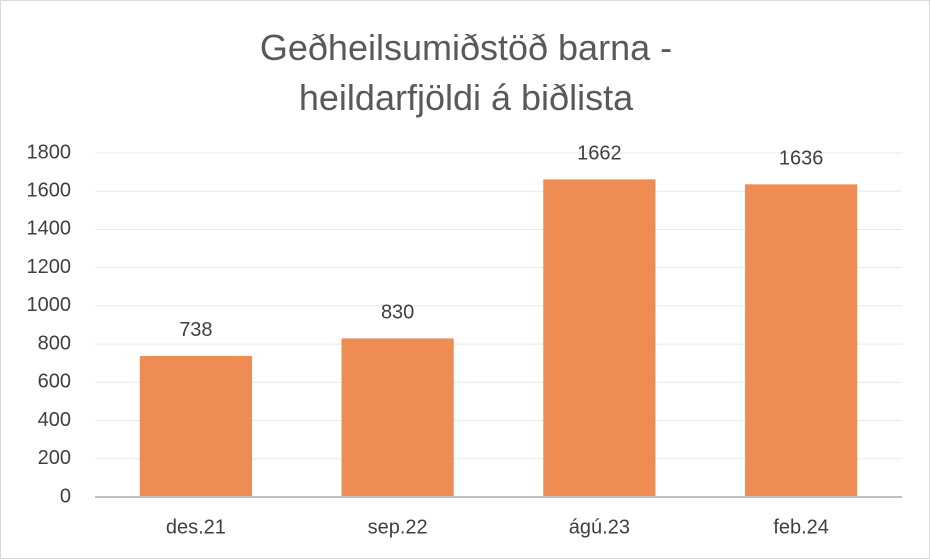 The image size is (930, 559). What do you see at coordinates (54, 382) in the screenshot?
I see `y-tick-label: 600` at bounding box center [54, 382].